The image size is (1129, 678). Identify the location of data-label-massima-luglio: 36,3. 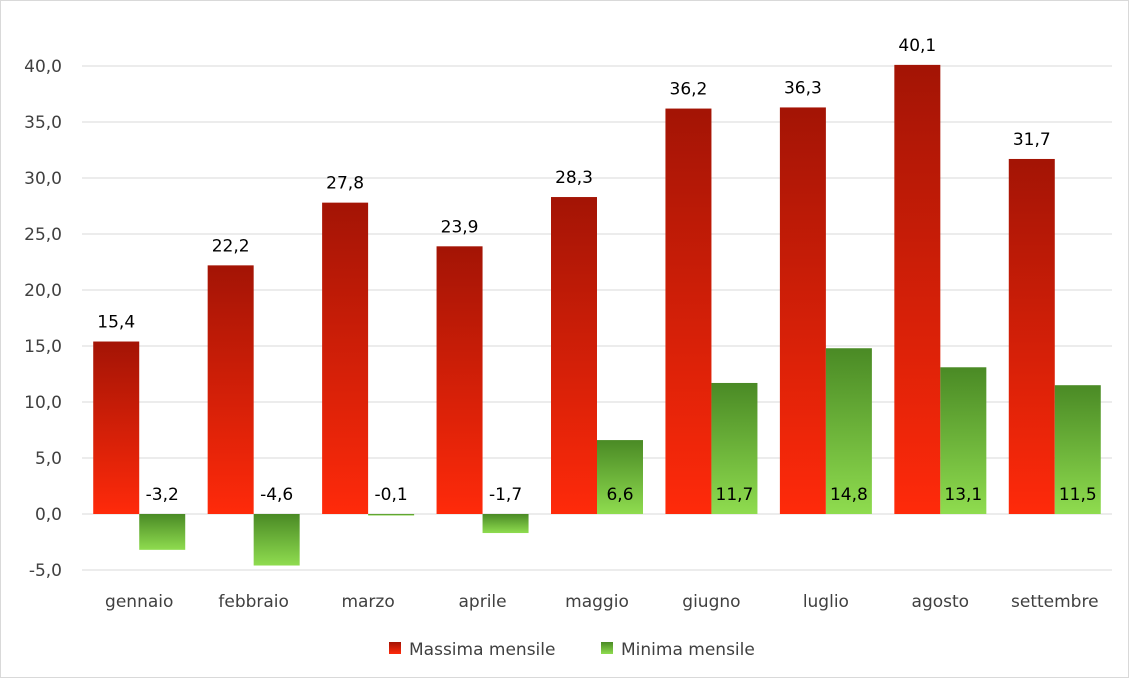
(803, 88).